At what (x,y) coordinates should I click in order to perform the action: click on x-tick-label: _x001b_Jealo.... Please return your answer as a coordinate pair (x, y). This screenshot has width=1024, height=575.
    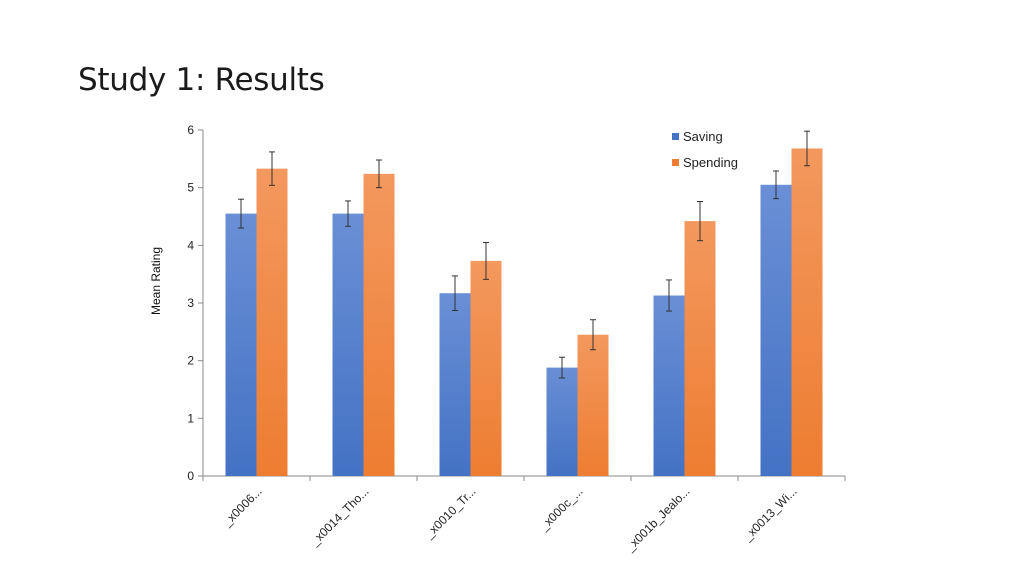
    Looking at the image, I should click on (657, 519).